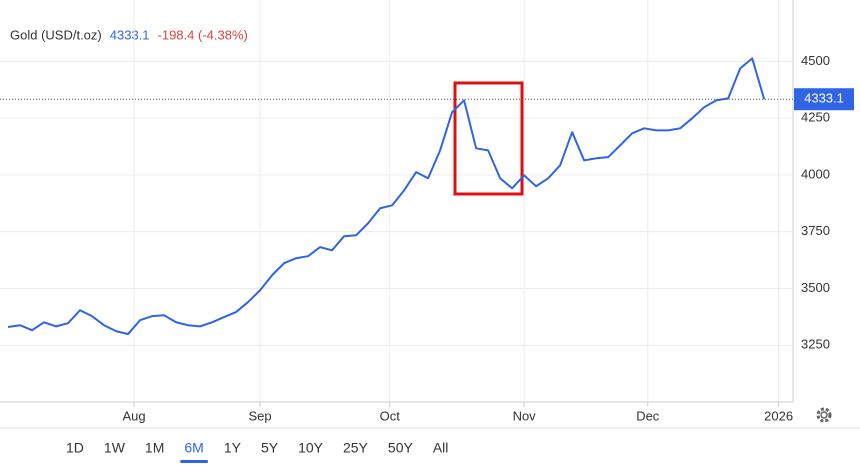  What do you see at coordinates (815, 60) in the screenshot?
I see `y-tick-label: 4500` at bounding box center [815, 60].